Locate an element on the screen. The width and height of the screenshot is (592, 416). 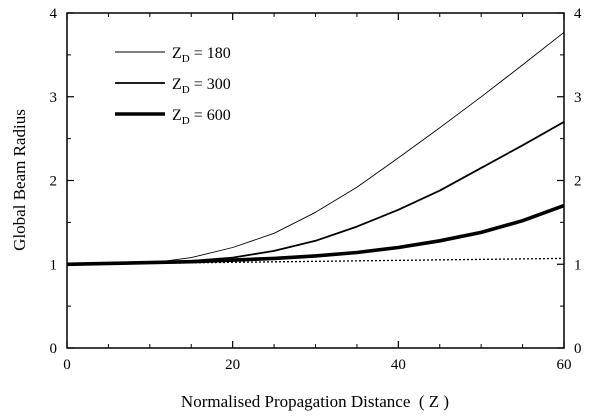
legend-label: ZD = 300 is located at coordinates (201, 86).